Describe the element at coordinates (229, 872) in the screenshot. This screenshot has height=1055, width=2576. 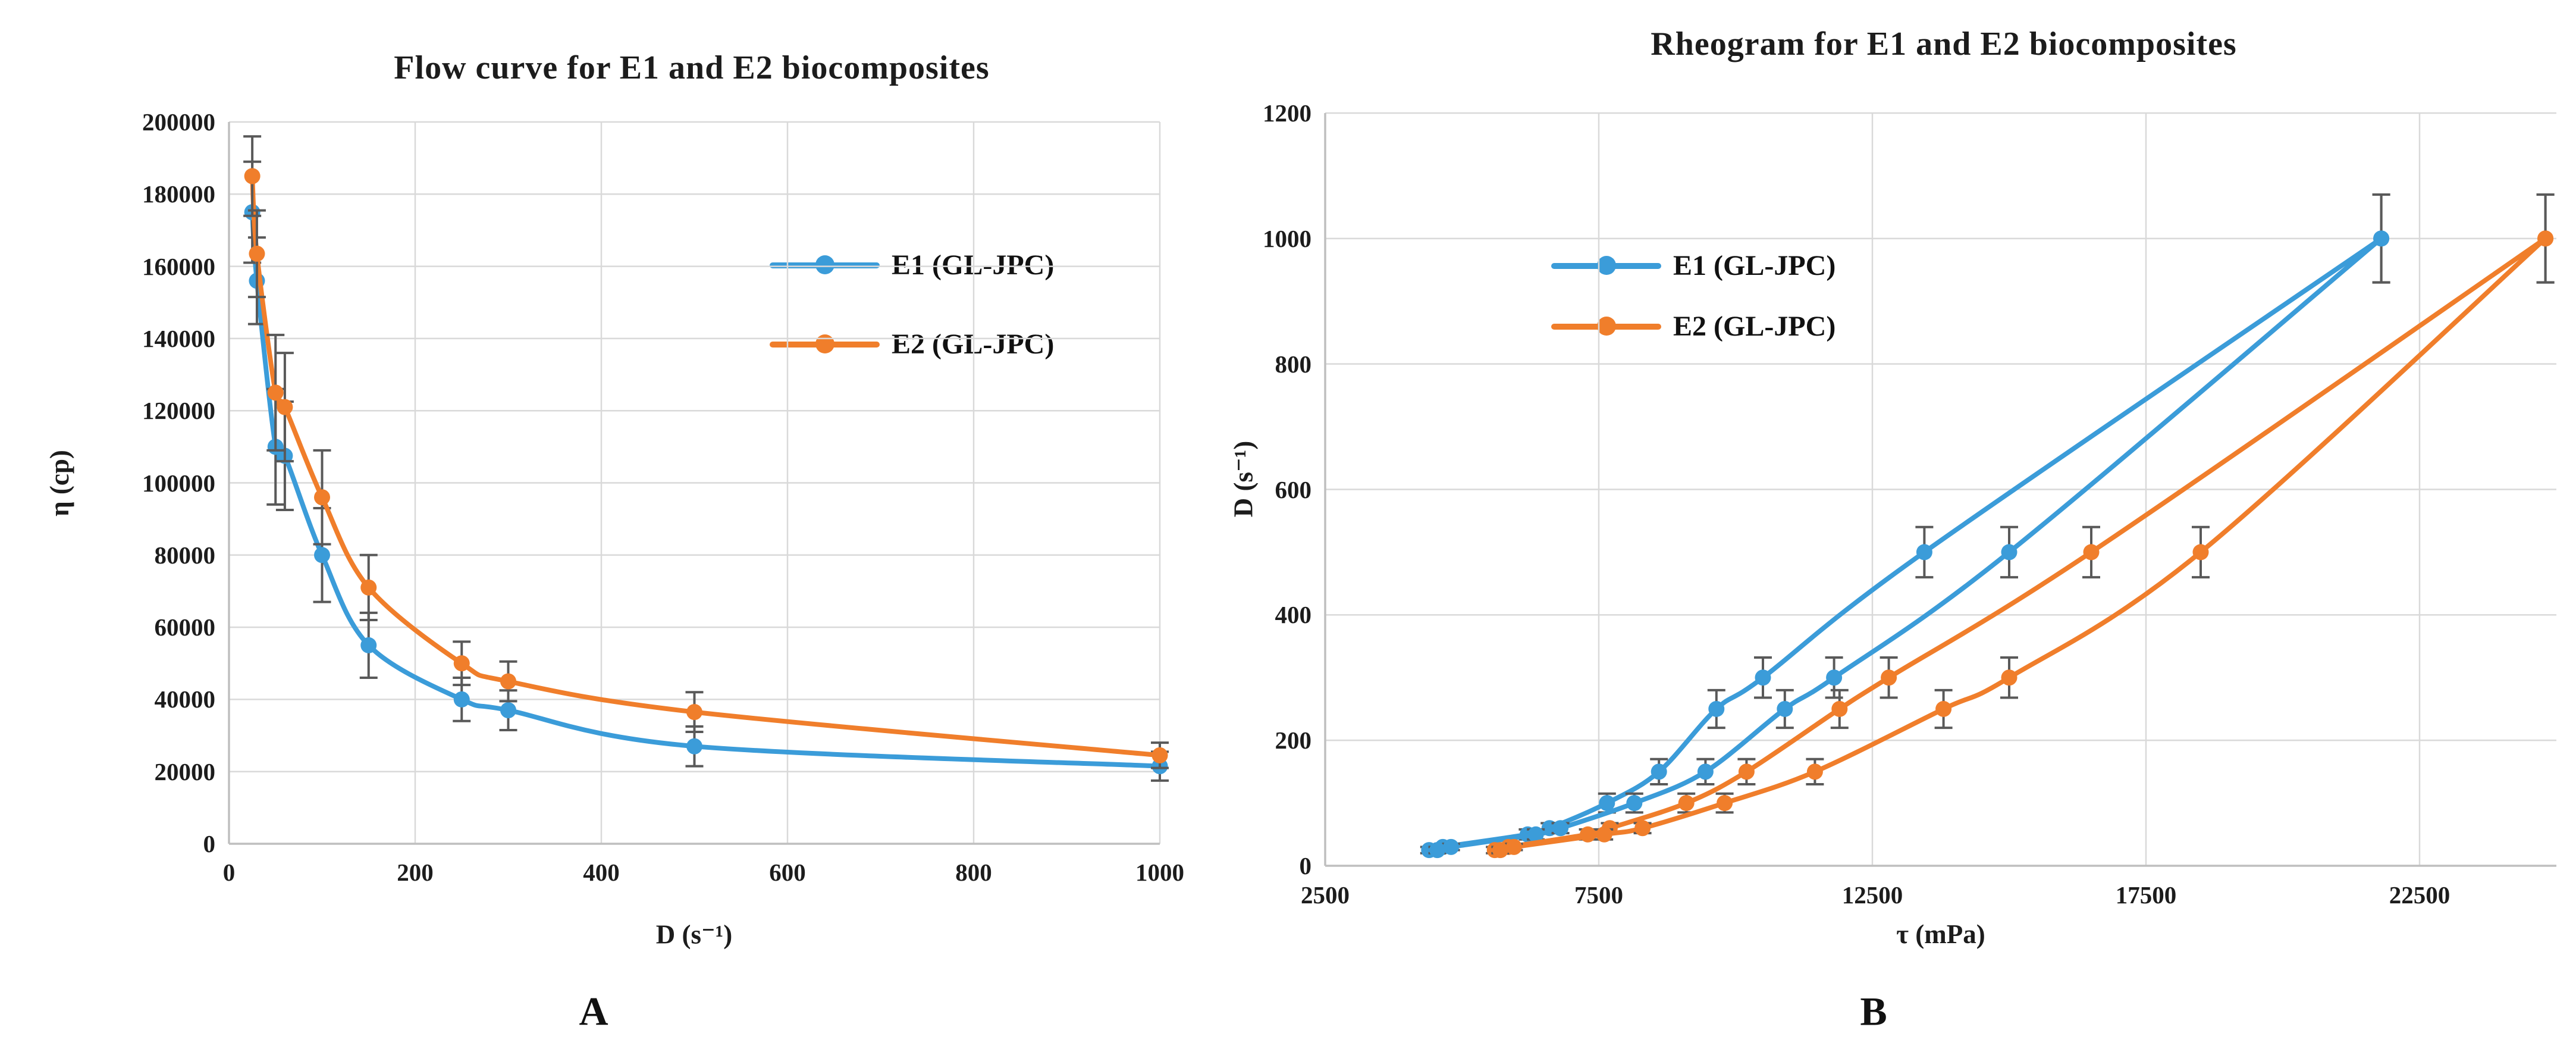
I see `x-tick-label: 0` at that location.